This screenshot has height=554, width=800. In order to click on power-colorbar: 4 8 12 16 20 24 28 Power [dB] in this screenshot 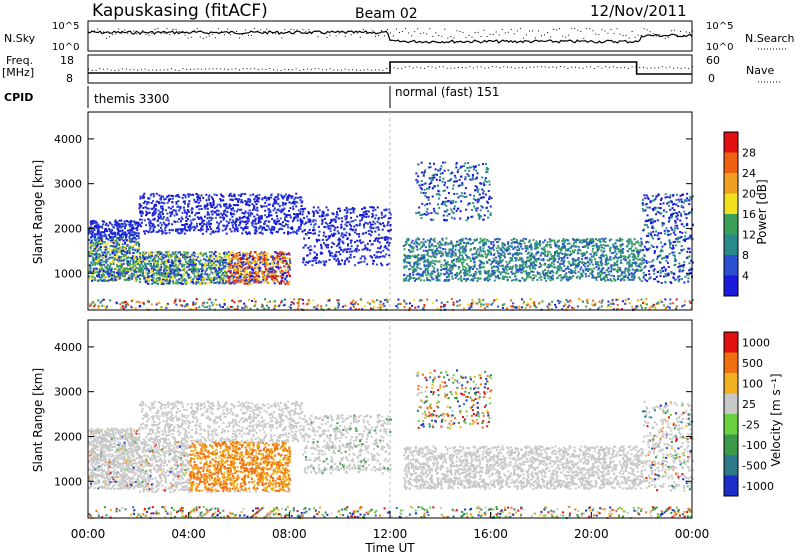, I will do `click(746, 214)`.